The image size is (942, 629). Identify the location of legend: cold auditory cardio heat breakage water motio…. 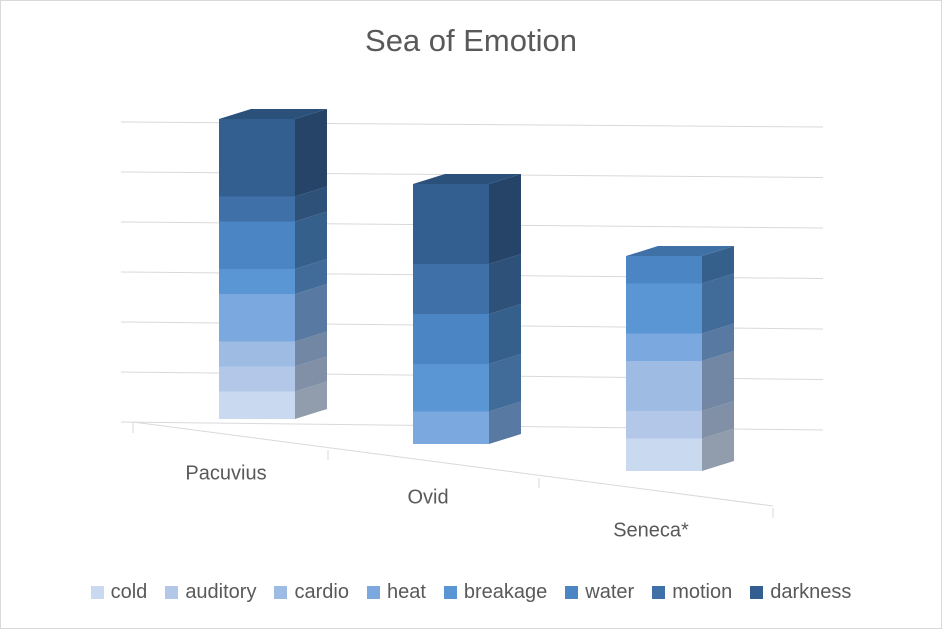
(471, 592).